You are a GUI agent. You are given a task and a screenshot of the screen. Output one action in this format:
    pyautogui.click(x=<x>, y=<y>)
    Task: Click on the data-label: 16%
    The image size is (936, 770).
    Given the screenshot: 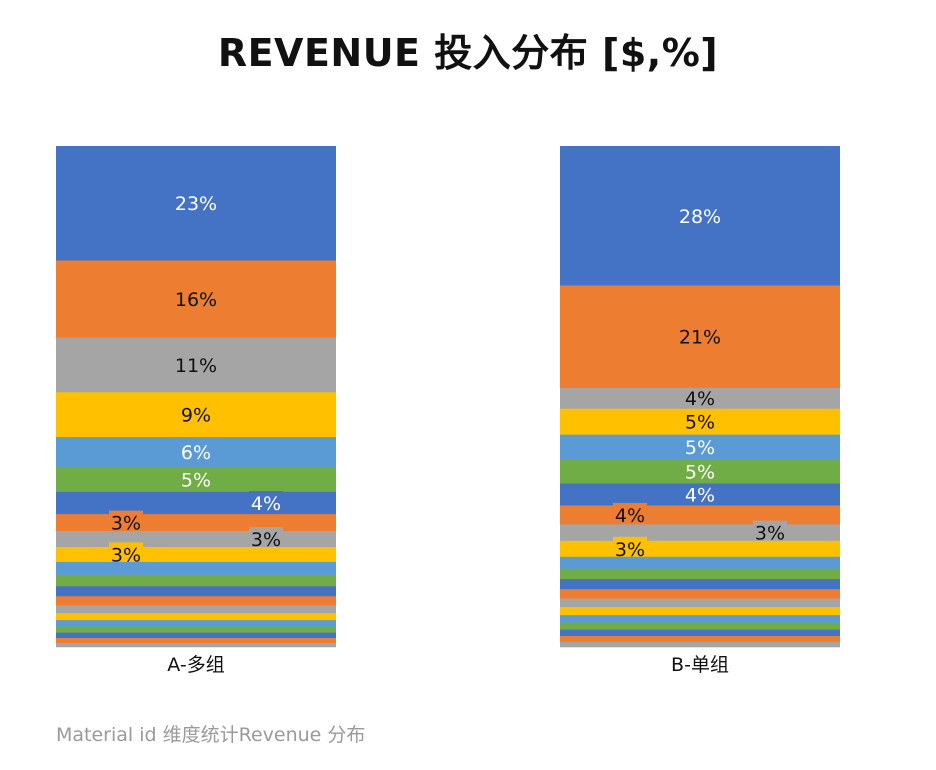 What is the action you would take?
    pyautogui.click(x=196, y=300)
    